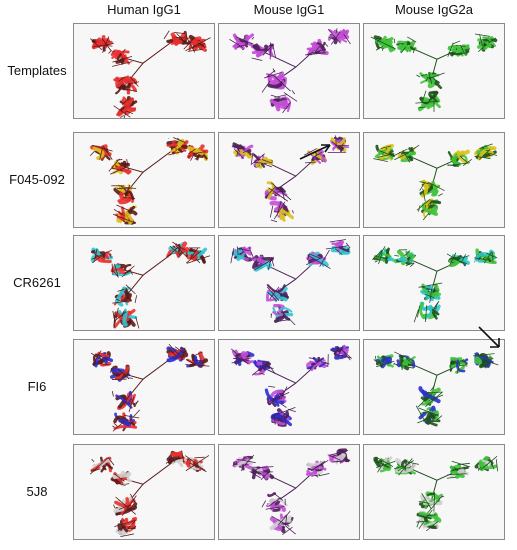 This screenshot has height=550, width=517. Describe the element at coordinates (37, 491) in the screenshot. I see `row-label: 5J8` at that location.